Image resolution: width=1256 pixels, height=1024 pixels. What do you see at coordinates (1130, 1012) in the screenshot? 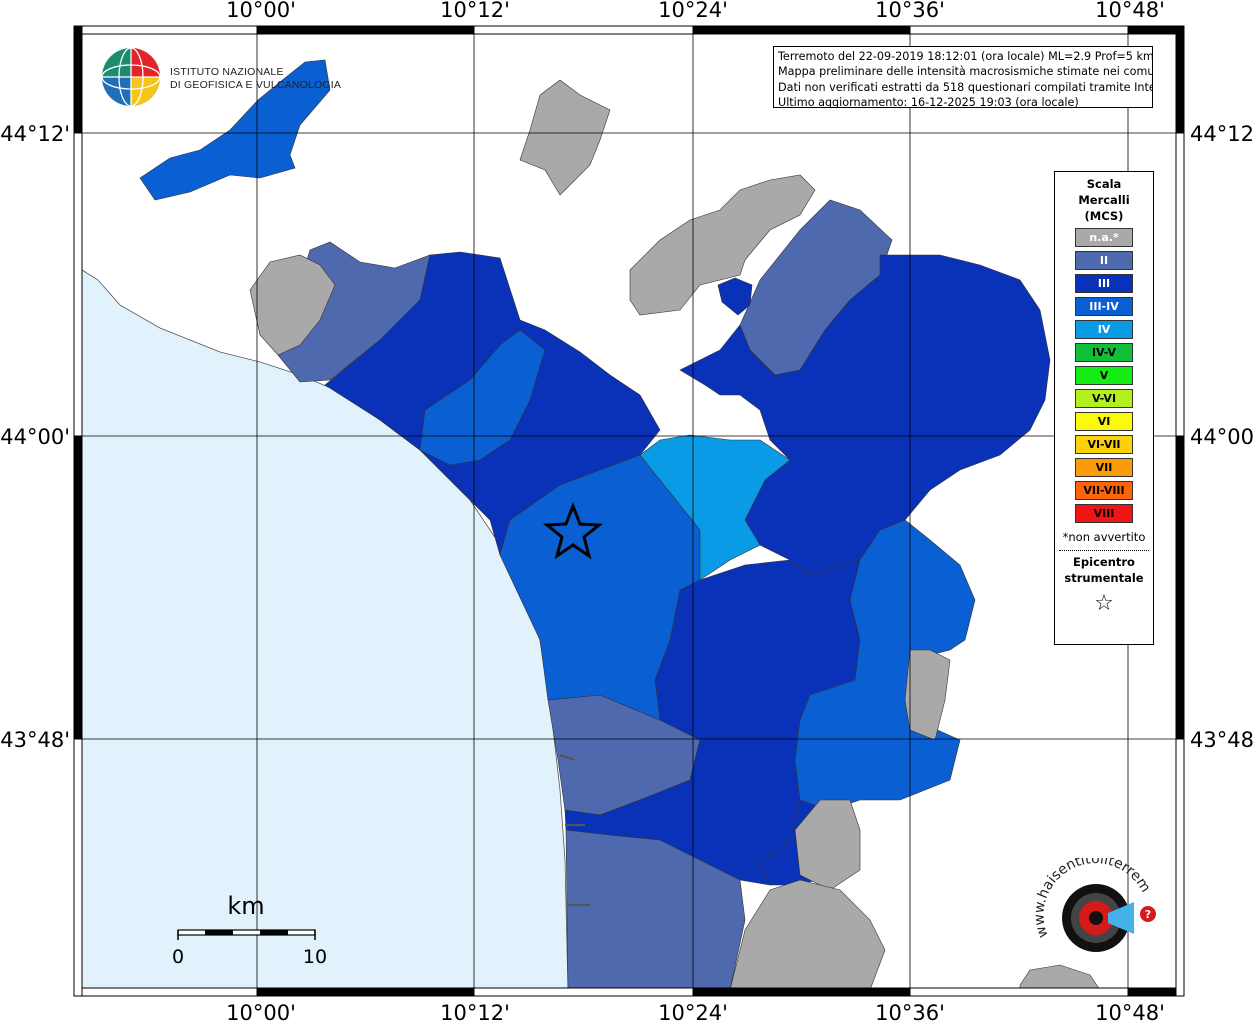
I see `lon-label-bottom-5: 10°48'` at bounding box center [1130, 1012].